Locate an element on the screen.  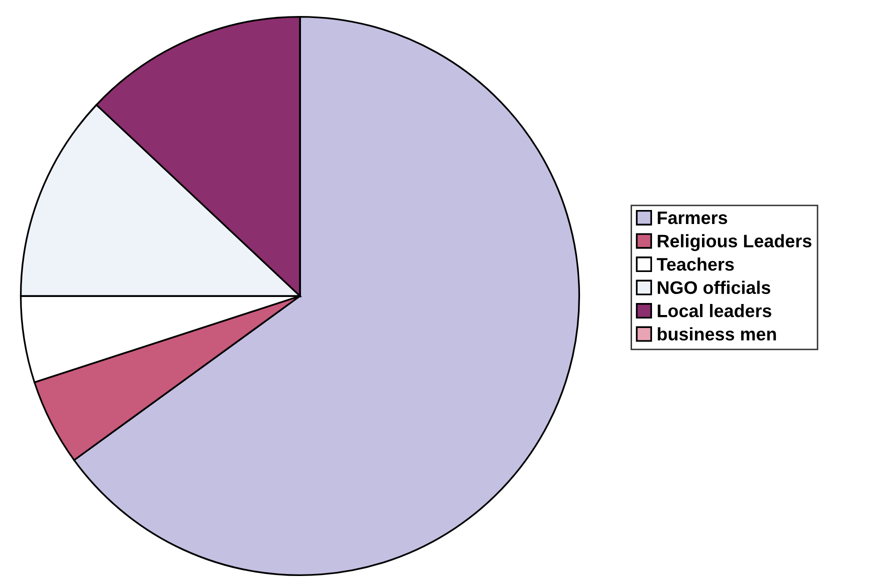
legend-label: Local leaders is located at coordinates (715, 311).